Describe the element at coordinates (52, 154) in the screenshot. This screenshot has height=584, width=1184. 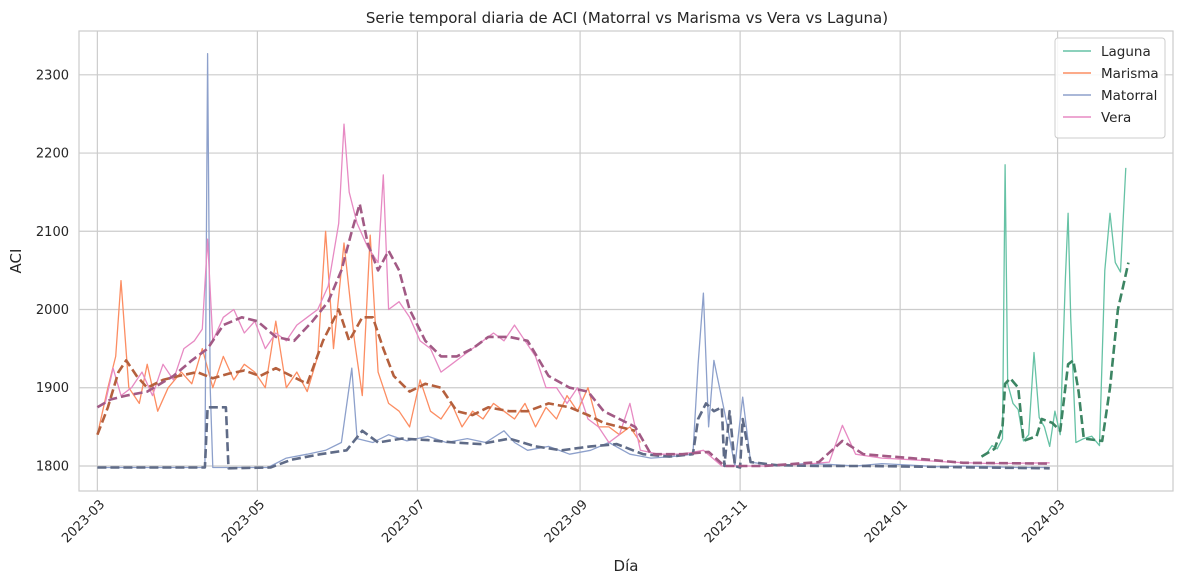
I see `y-tick-label: 2200` at that location.